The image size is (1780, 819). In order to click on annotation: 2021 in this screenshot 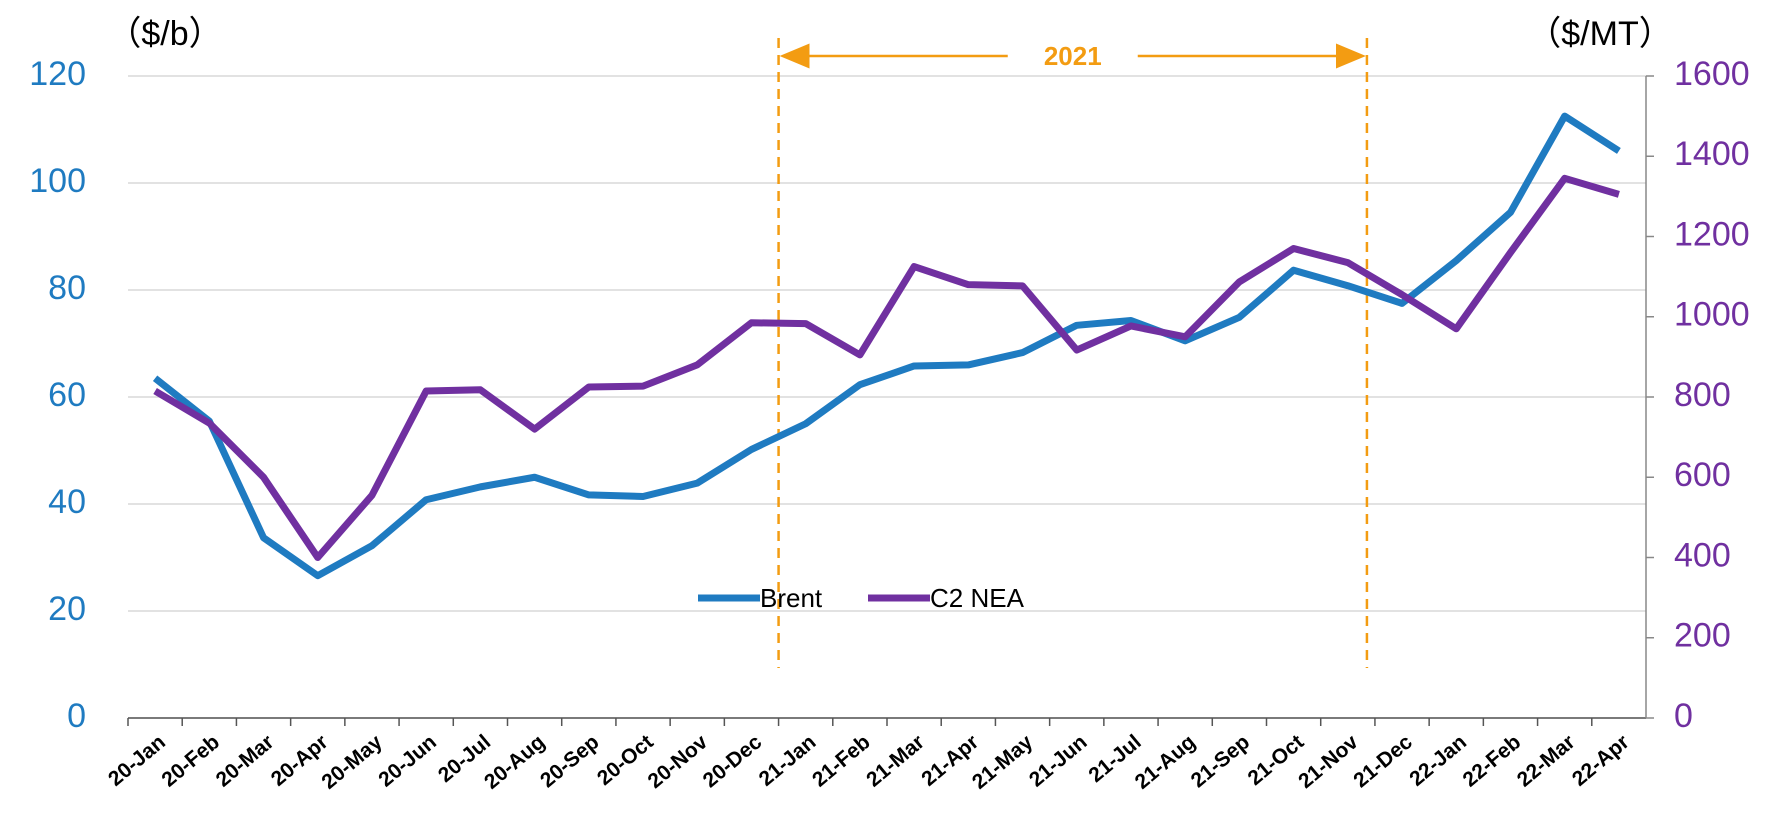, I will do `click(1073, 56)`.